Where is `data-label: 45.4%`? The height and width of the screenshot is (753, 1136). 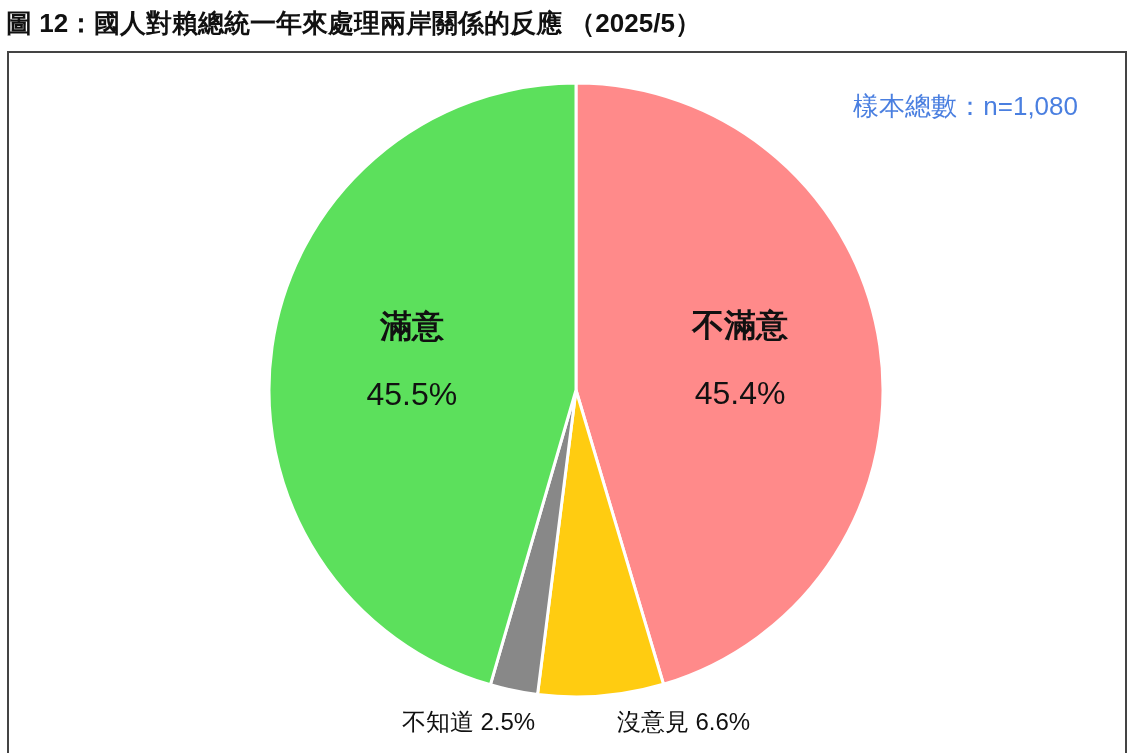 data-label: 45.4% is located at coordinates (740, 393).